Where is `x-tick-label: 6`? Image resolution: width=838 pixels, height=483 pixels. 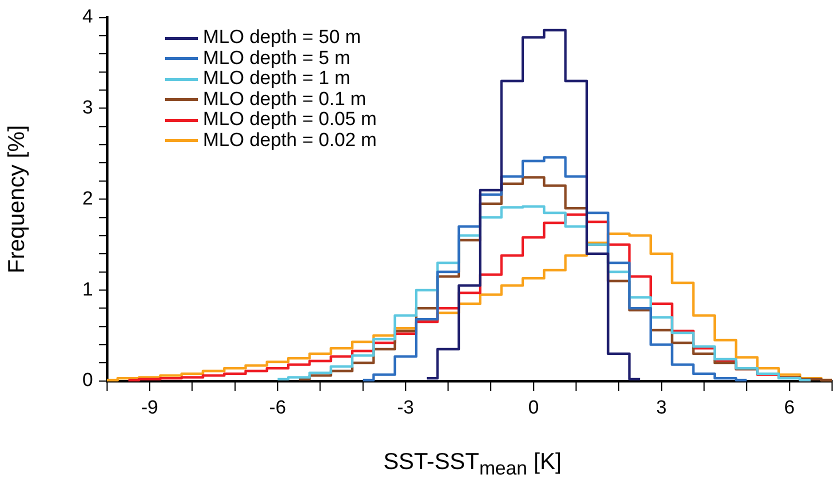 x-tick-label: 6 is located at coordinates (789, 408).